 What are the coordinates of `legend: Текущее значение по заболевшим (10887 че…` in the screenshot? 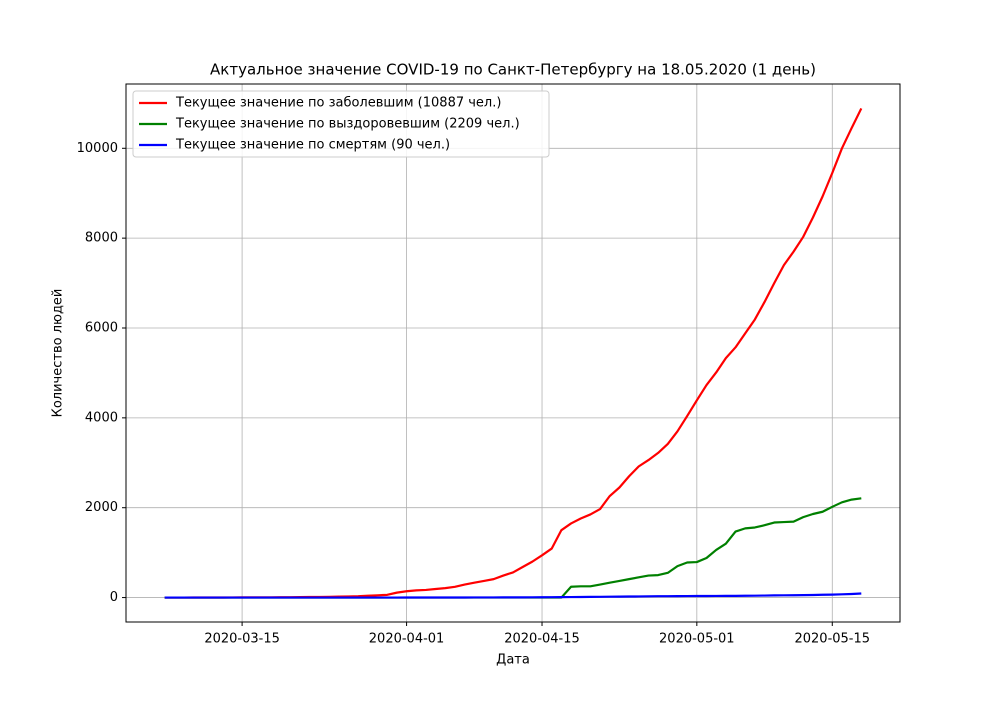 It's located at (341, 124).